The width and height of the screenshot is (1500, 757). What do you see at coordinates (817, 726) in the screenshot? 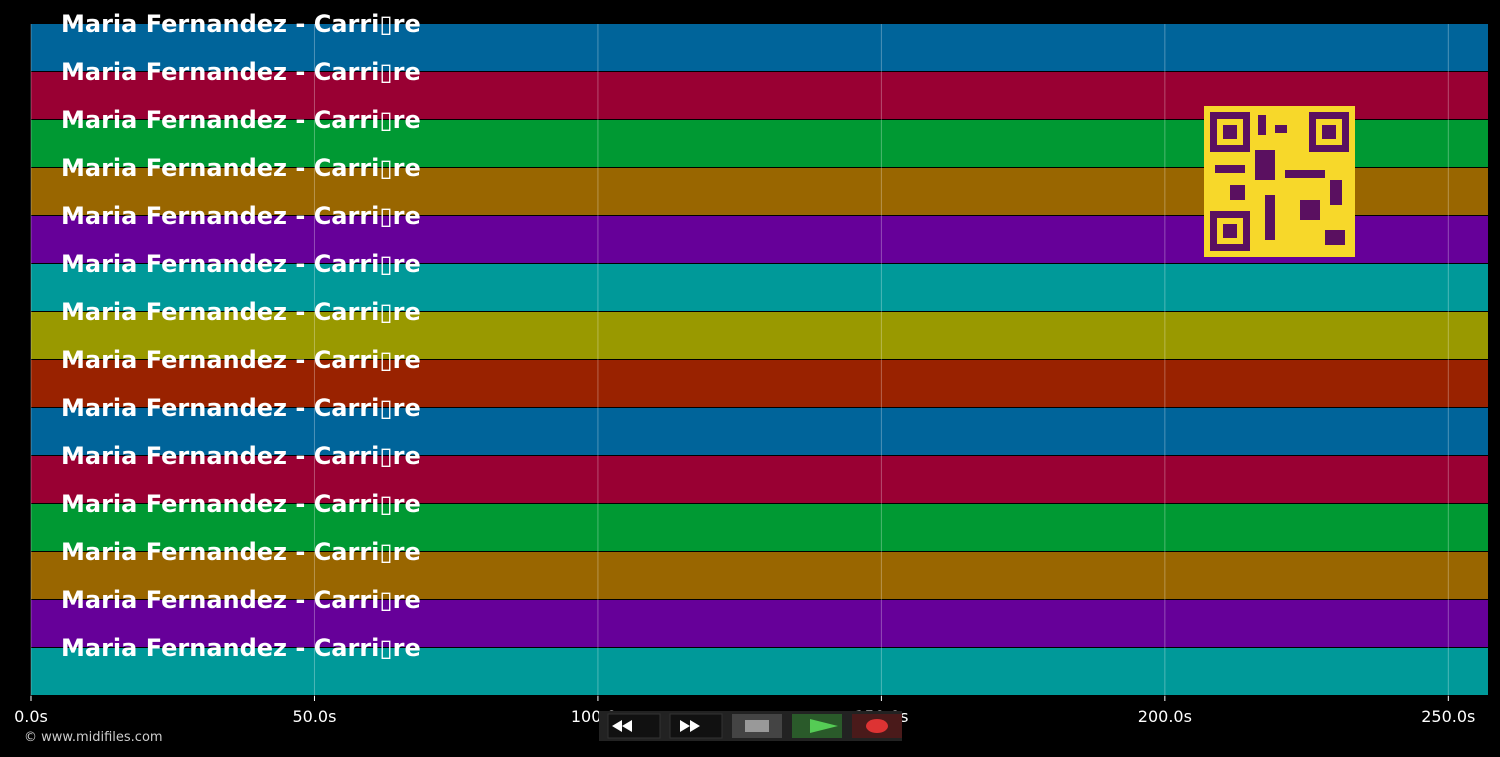
I see `play-button` at bounding box center [817, 726].